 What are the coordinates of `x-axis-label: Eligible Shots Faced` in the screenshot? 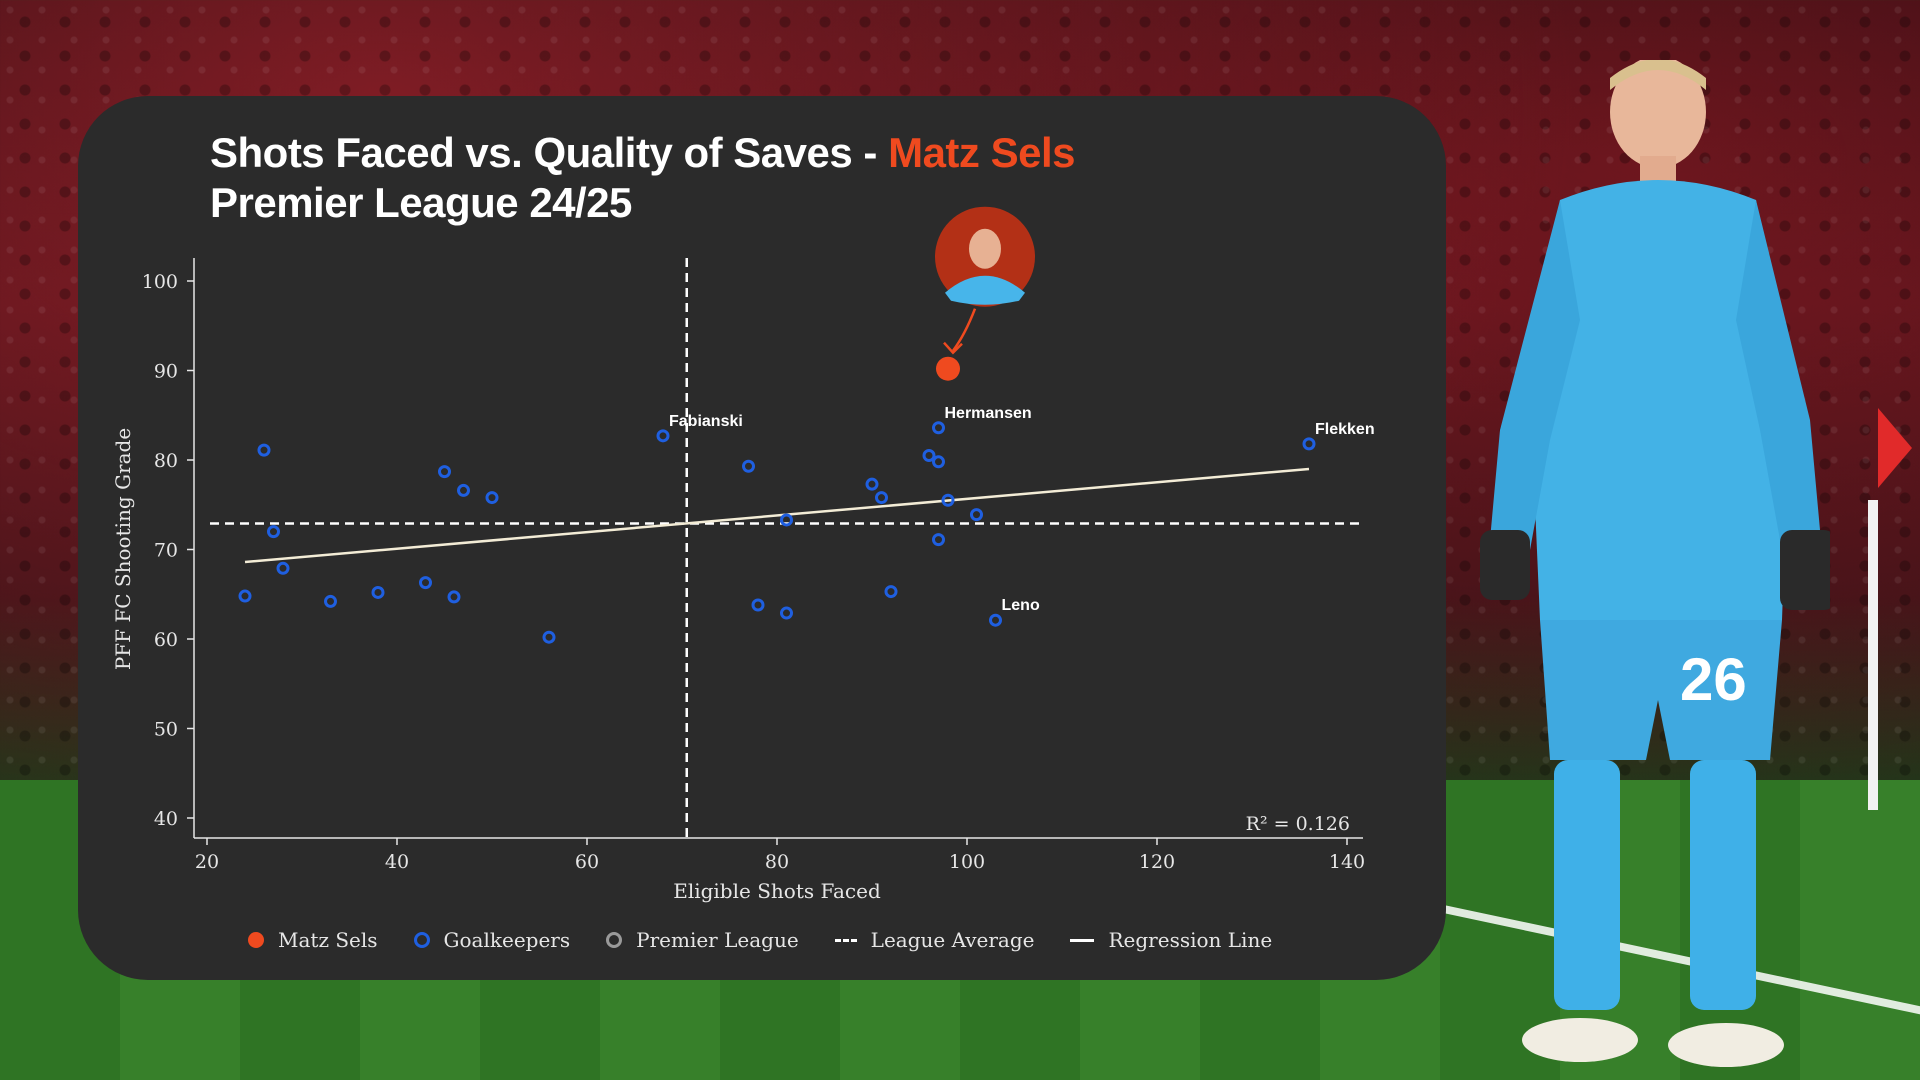 It's located at (777, 891).